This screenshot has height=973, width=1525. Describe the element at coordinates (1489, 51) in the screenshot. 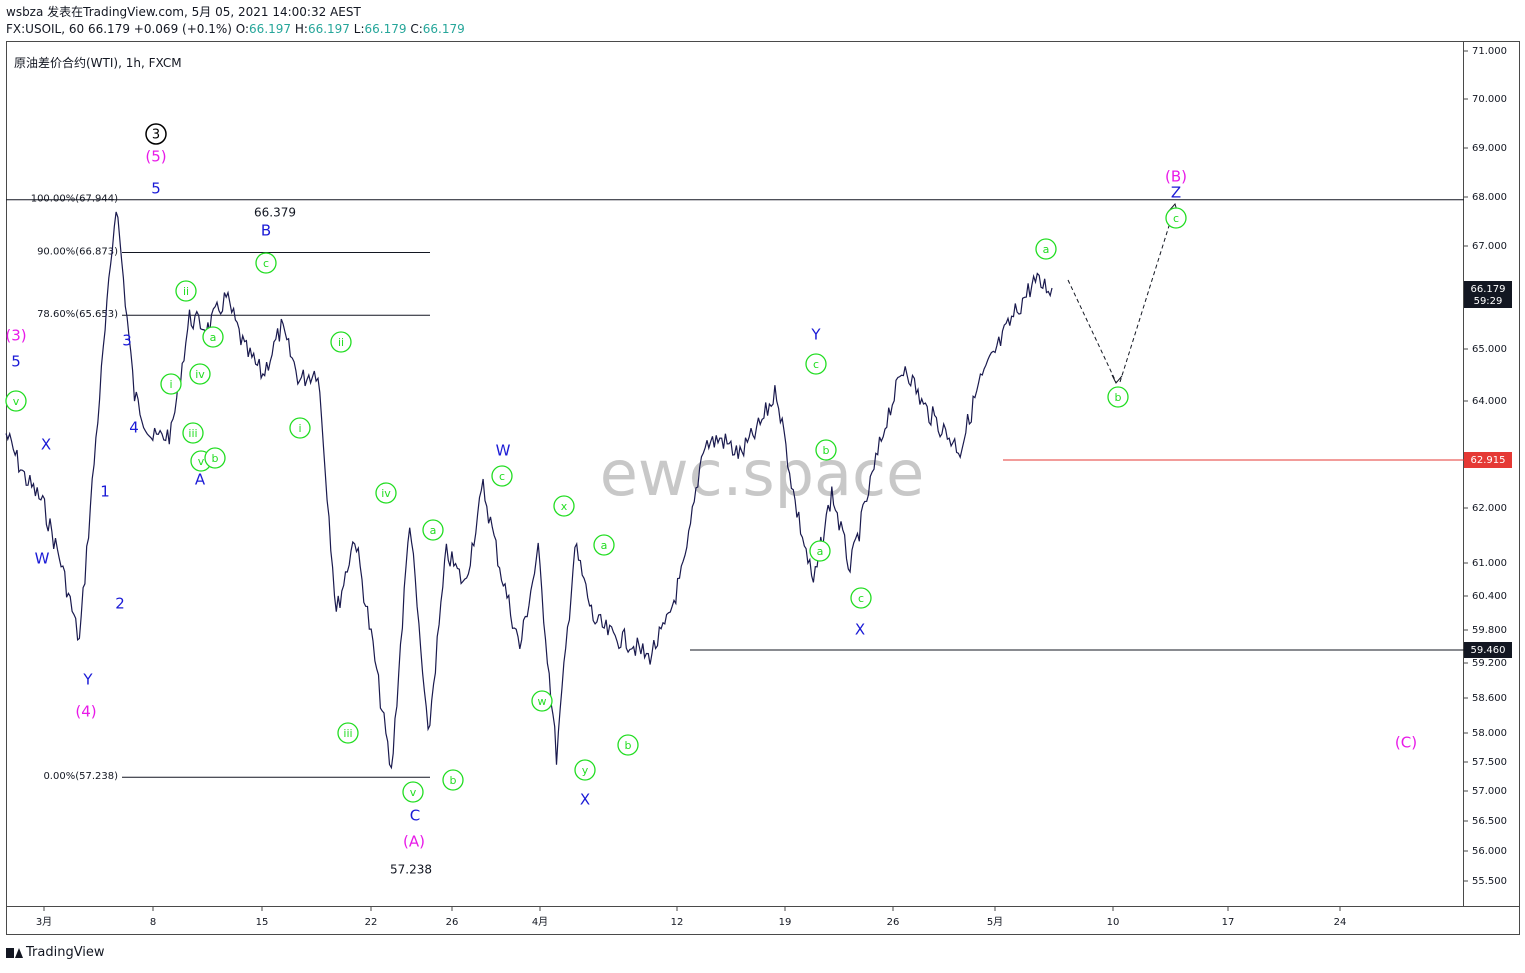

I see `y-tick-label: 71.000` at that location.